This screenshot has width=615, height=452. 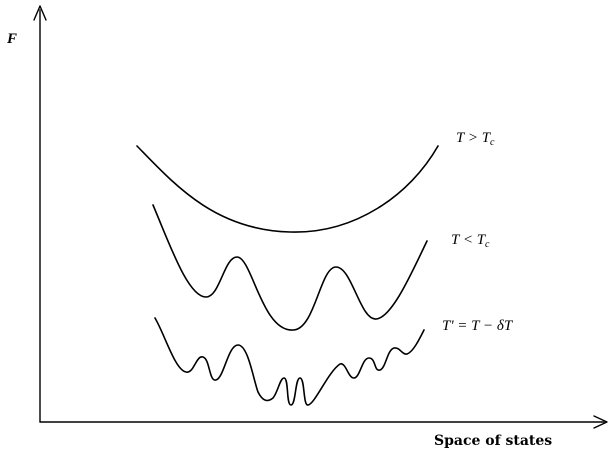 I want to click on curve-lowered, so click(x=289, y=361).